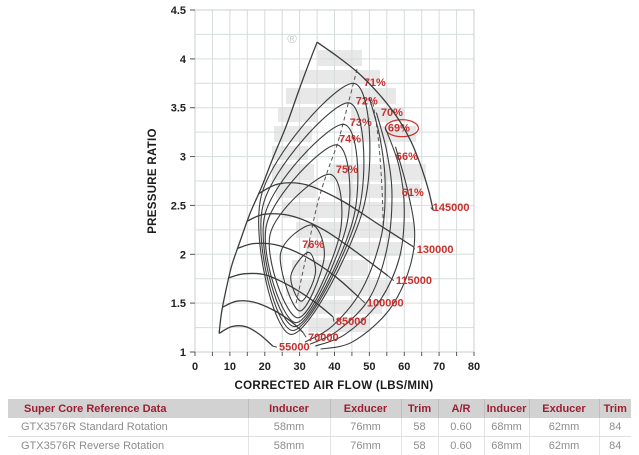 The height and width of the screenshot is (455, 639). Describe the element at coordinates (392, 113) in the screenshot. I see `efficiency-label-70: 70%` at that location.